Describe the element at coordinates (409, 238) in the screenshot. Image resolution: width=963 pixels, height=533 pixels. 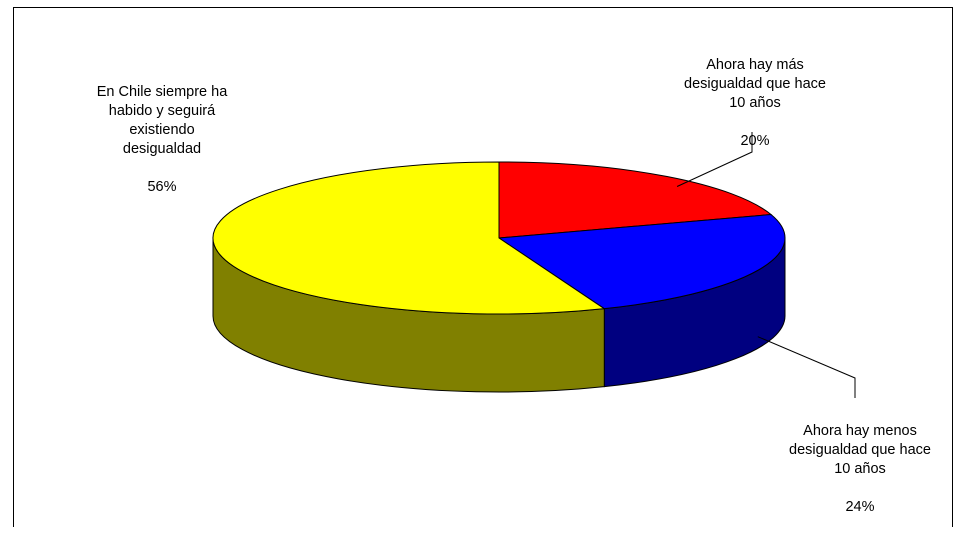
I see `pie-slice-siempre` at that location.